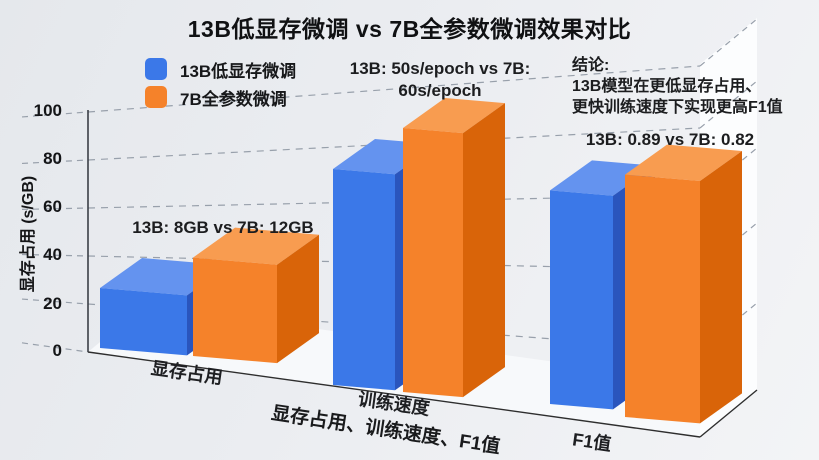  I want to click on y-tick-40: 40, so click(52, 254).